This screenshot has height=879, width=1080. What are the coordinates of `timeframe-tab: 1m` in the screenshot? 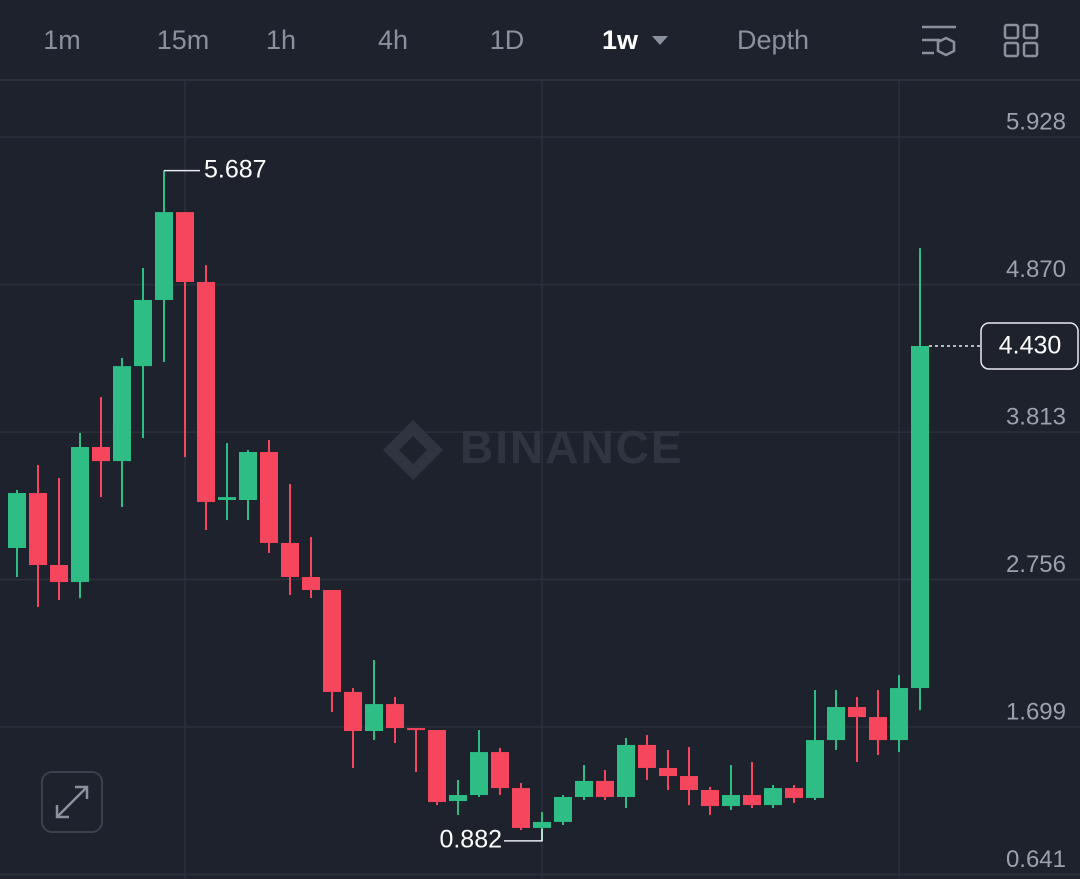 It's located at (62, 40).